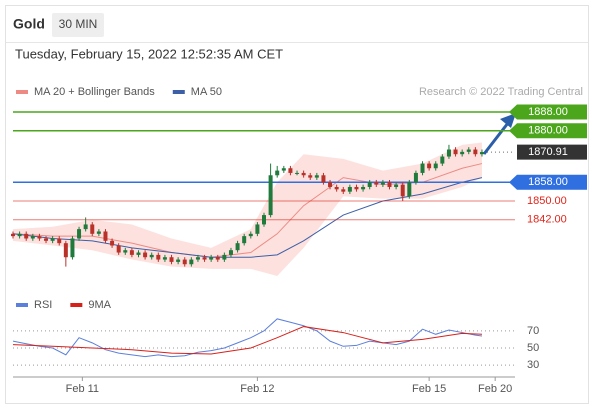 This screenshot has height=409, width=594. What do you see at coordinates (43, 305) in the screenshot?
I see `legend-label: RSI` at bounding box center [43, 305].